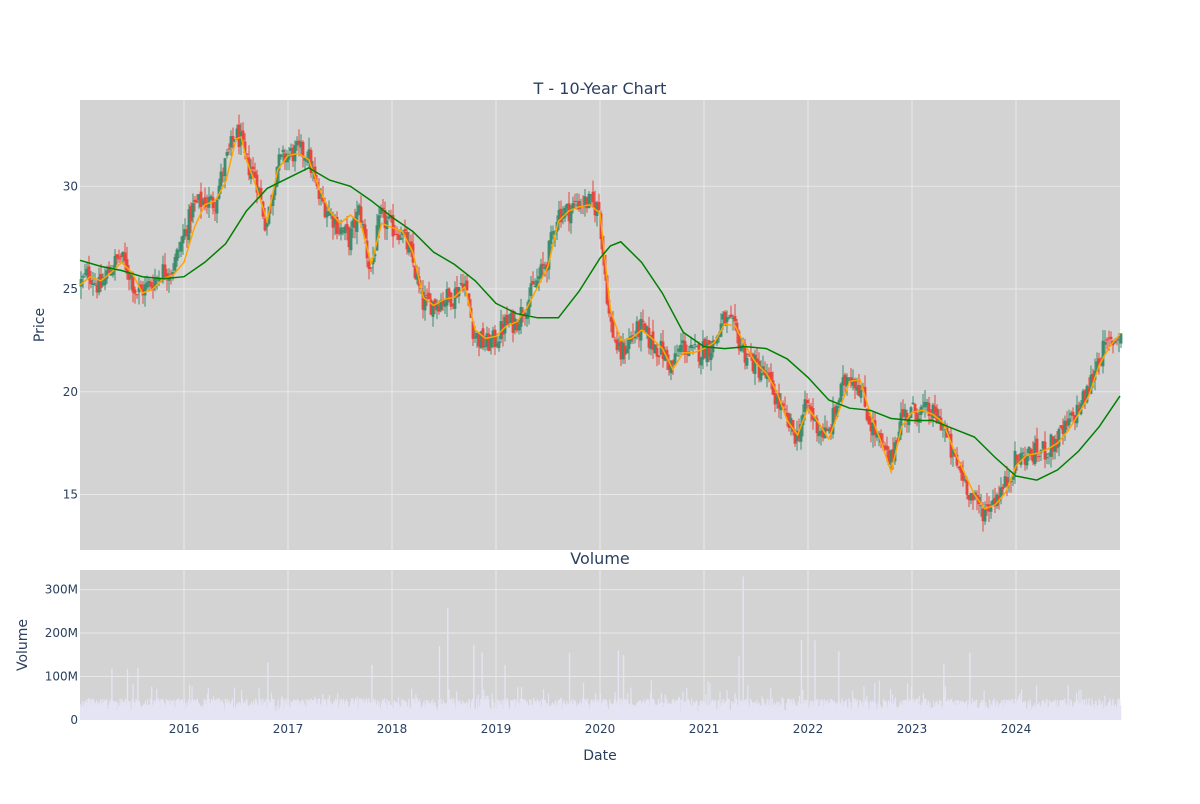 The height and width of the screenshot is (804, 1200). What do you see at coordinates (808, 729) in the screenshot?
I see `date-tick-label: 2022` at bounding box center [808, 729].